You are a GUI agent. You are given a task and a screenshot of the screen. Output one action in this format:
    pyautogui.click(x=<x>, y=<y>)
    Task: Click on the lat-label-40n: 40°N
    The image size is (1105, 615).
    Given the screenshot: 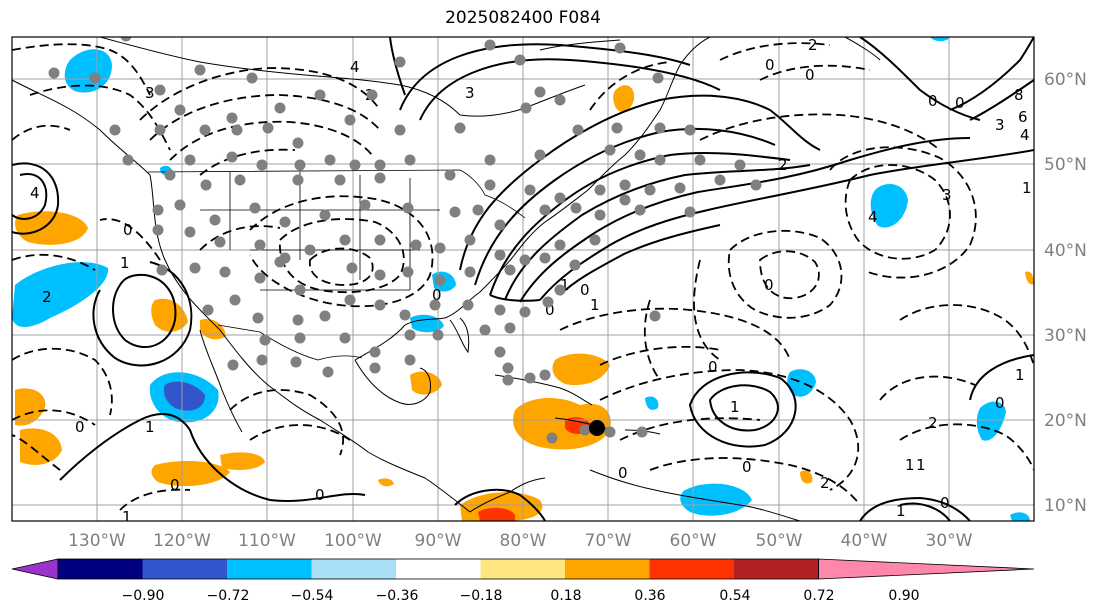 What is the action you would take?
    pyautogui.click(x=1065, y=251)
    